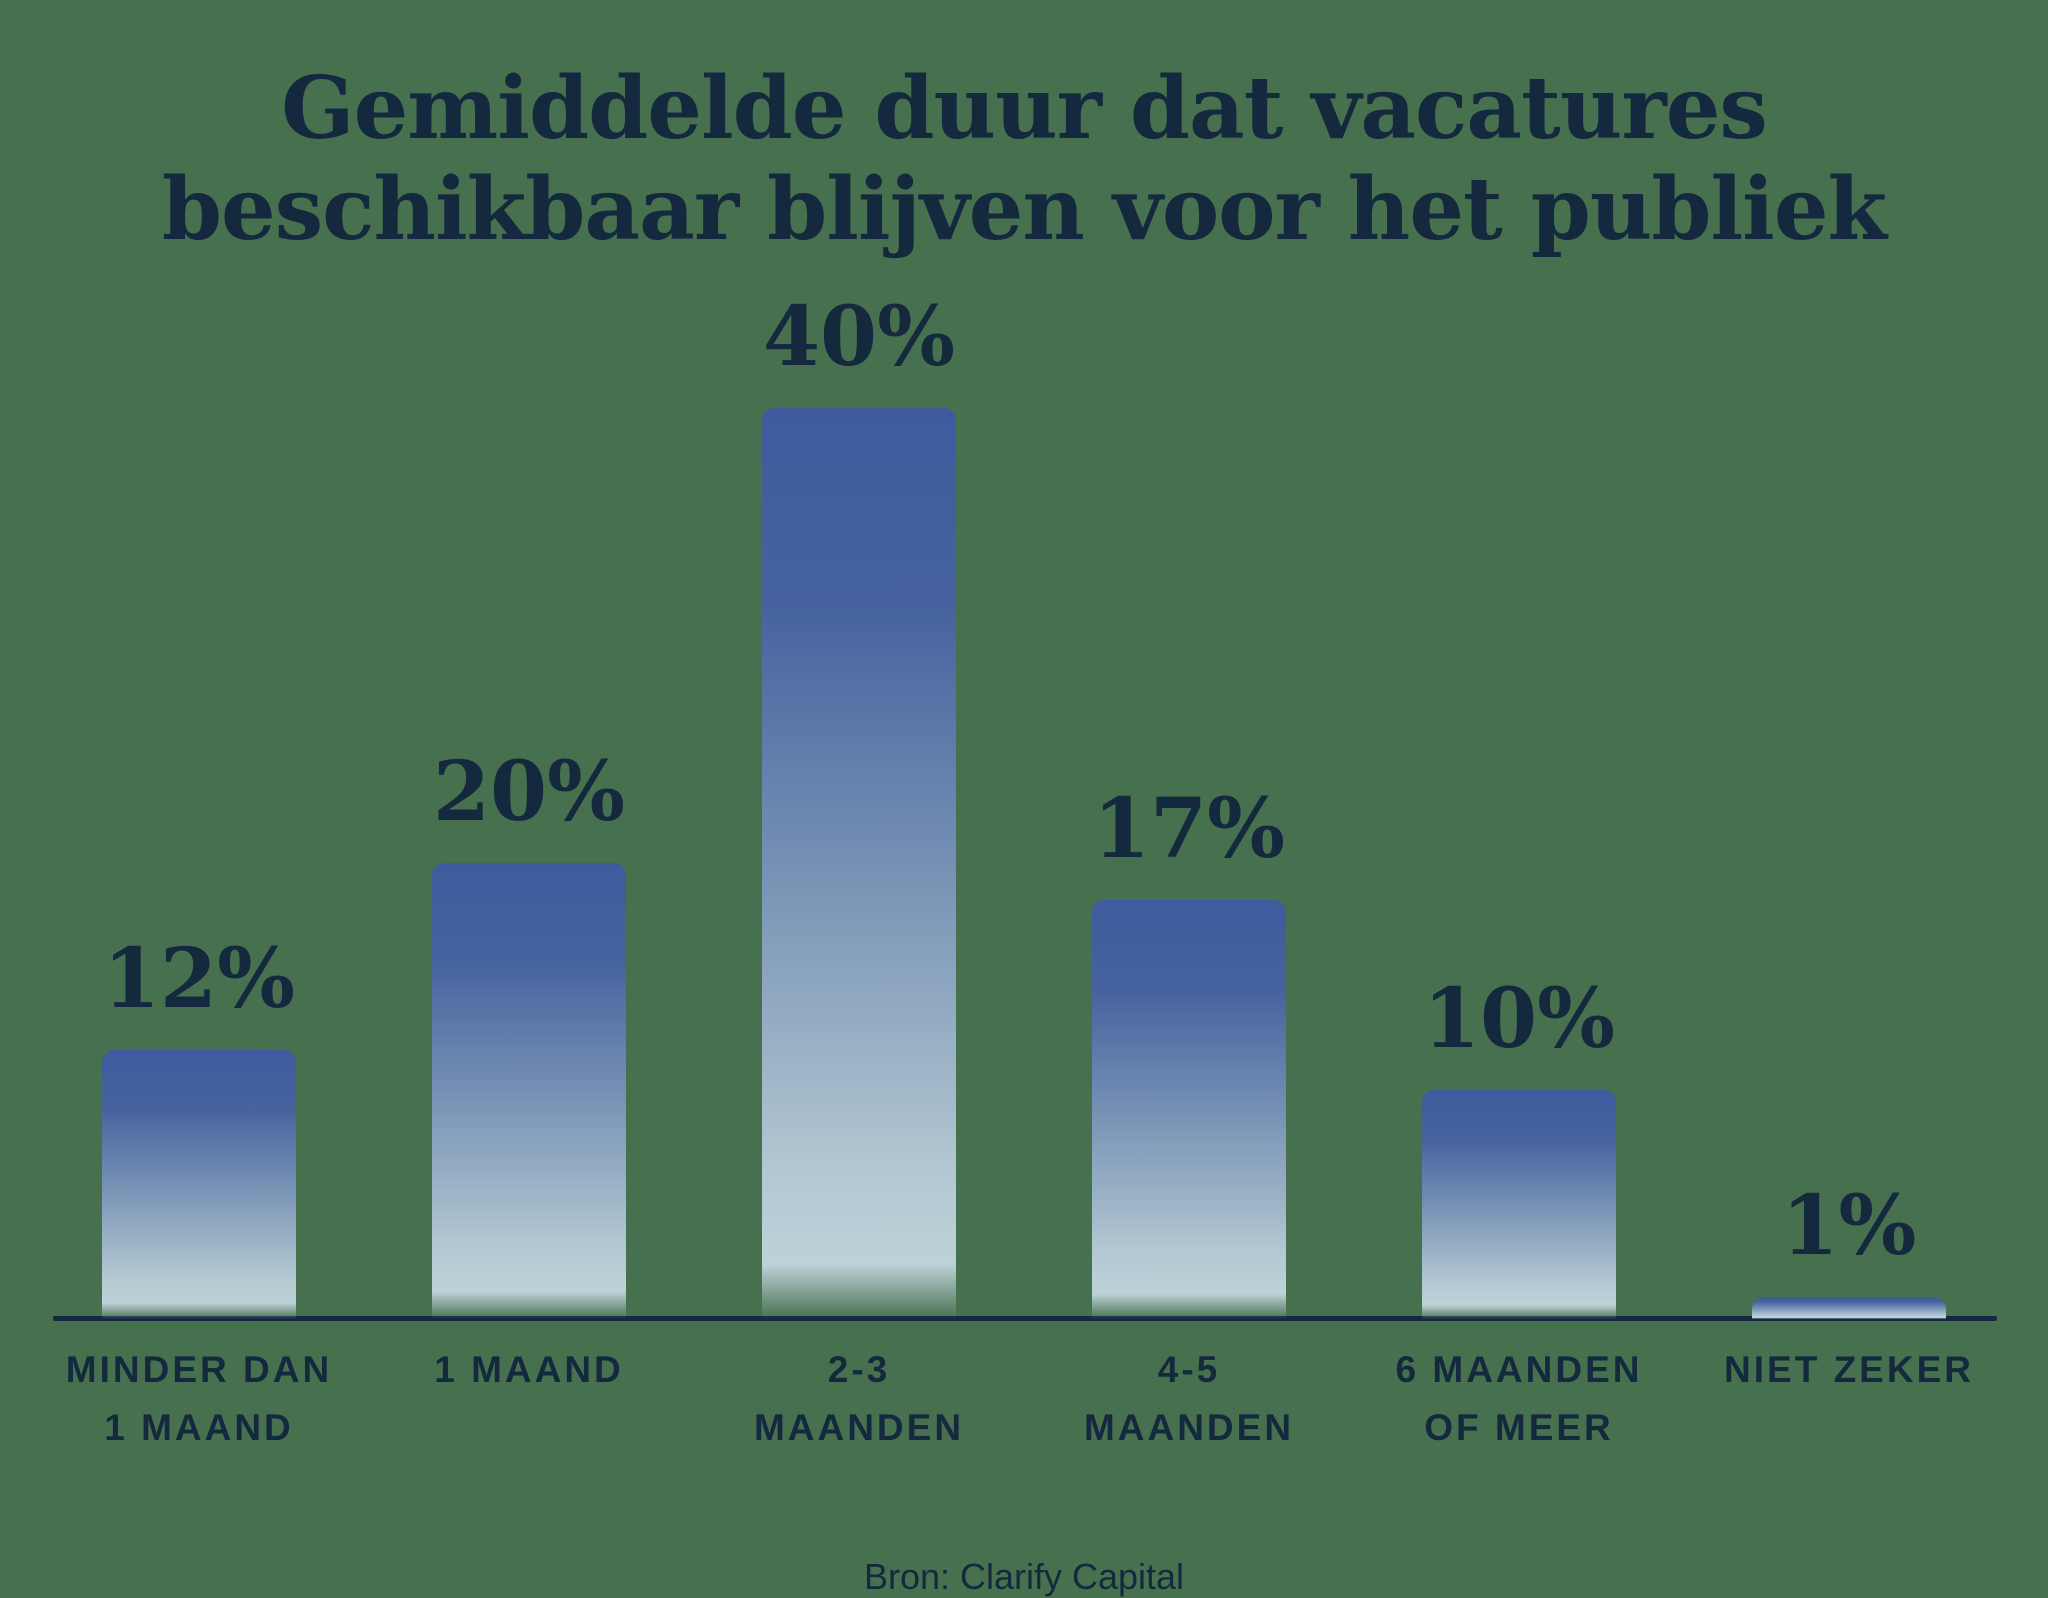 Image resolution: width=2048 pixels, height=1598 pixels. I want to click on x-axis-category-label: 4-5 MAANDEN, so click(1189, 1399).